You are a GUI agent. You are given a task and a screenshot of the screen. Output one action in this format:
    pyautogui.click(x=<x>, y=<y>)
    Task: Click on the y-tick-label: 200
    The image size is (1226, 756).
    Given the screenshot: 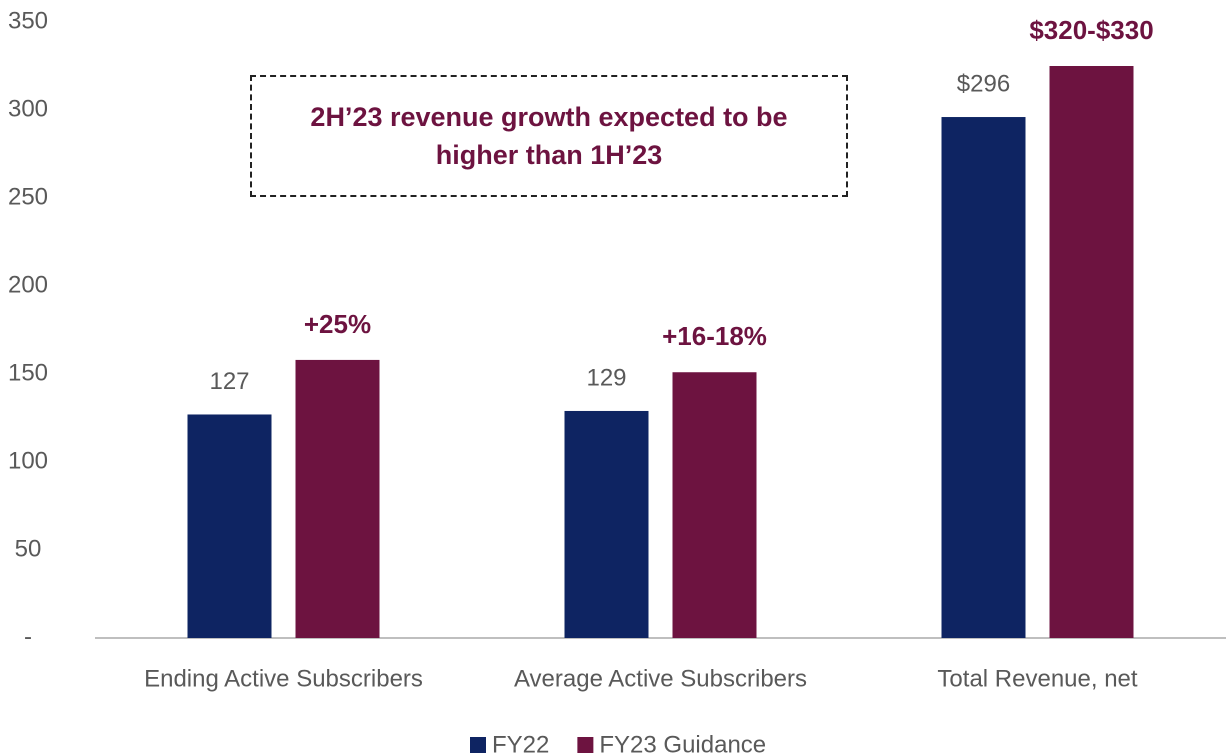 What is the action you would take?
    pyautogui.click(x=28, y=284)
    